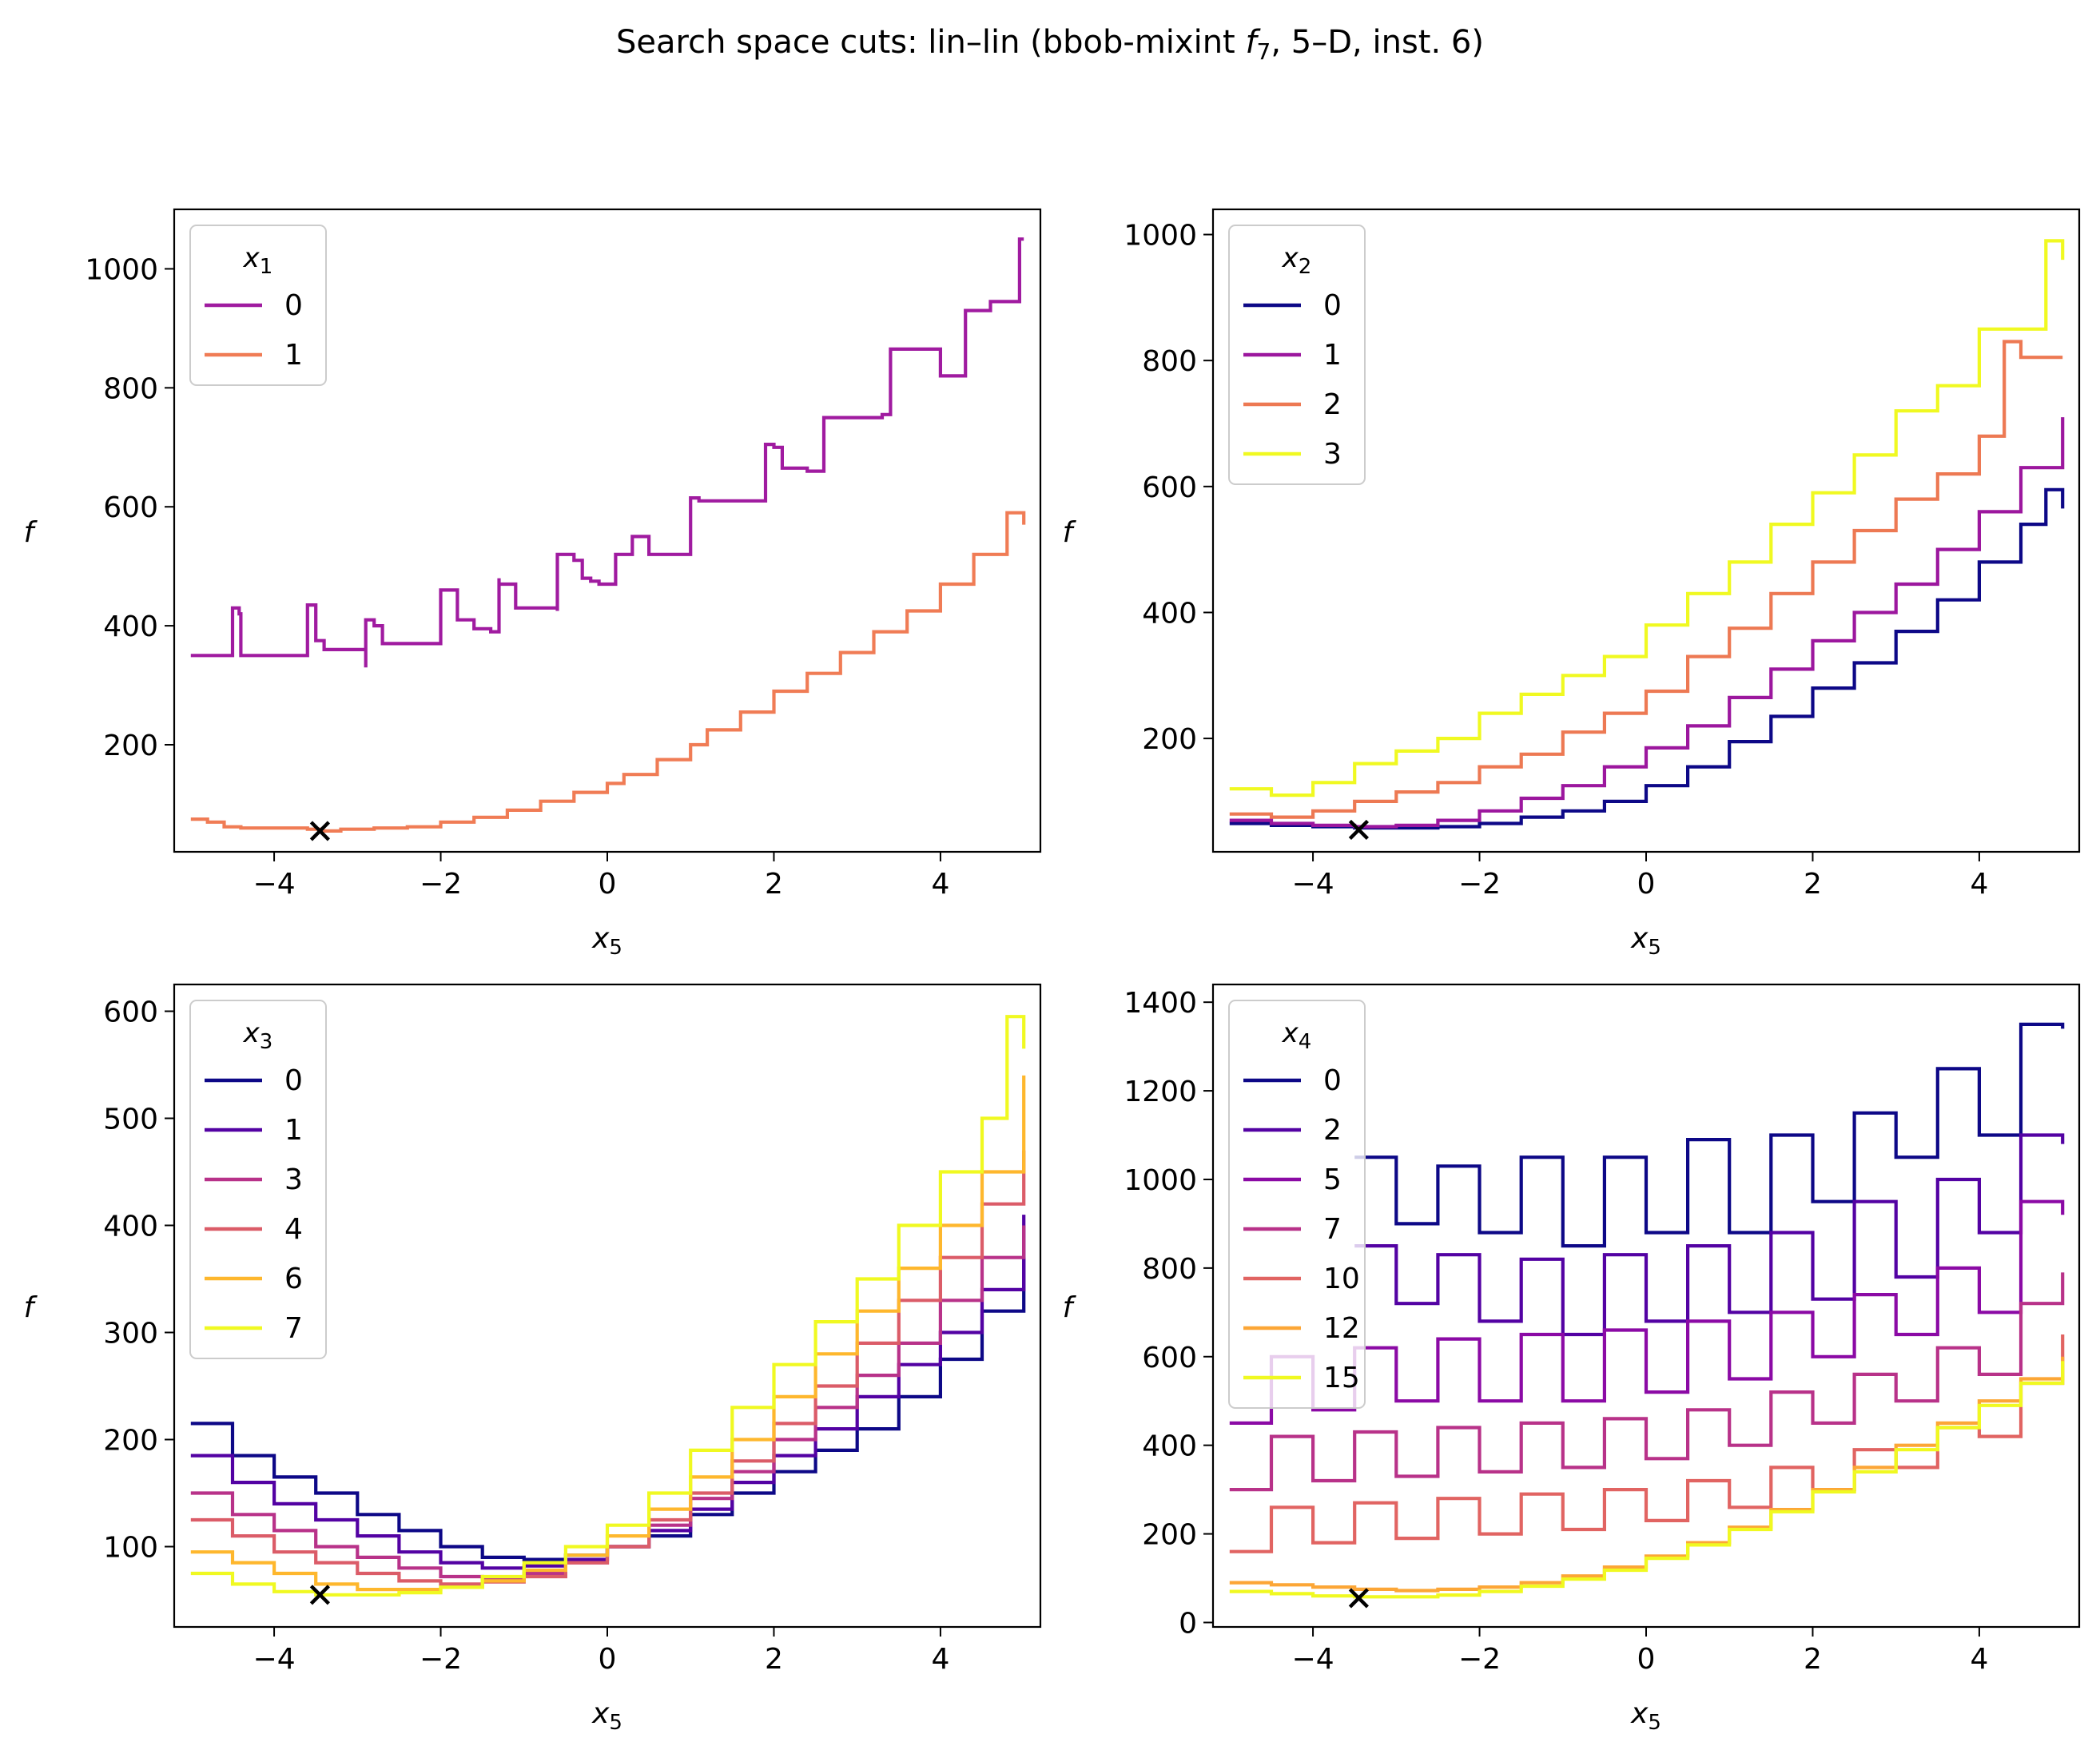  I want to click on legend: x3 0 1 3 4 6 7, so click(258, 1179).